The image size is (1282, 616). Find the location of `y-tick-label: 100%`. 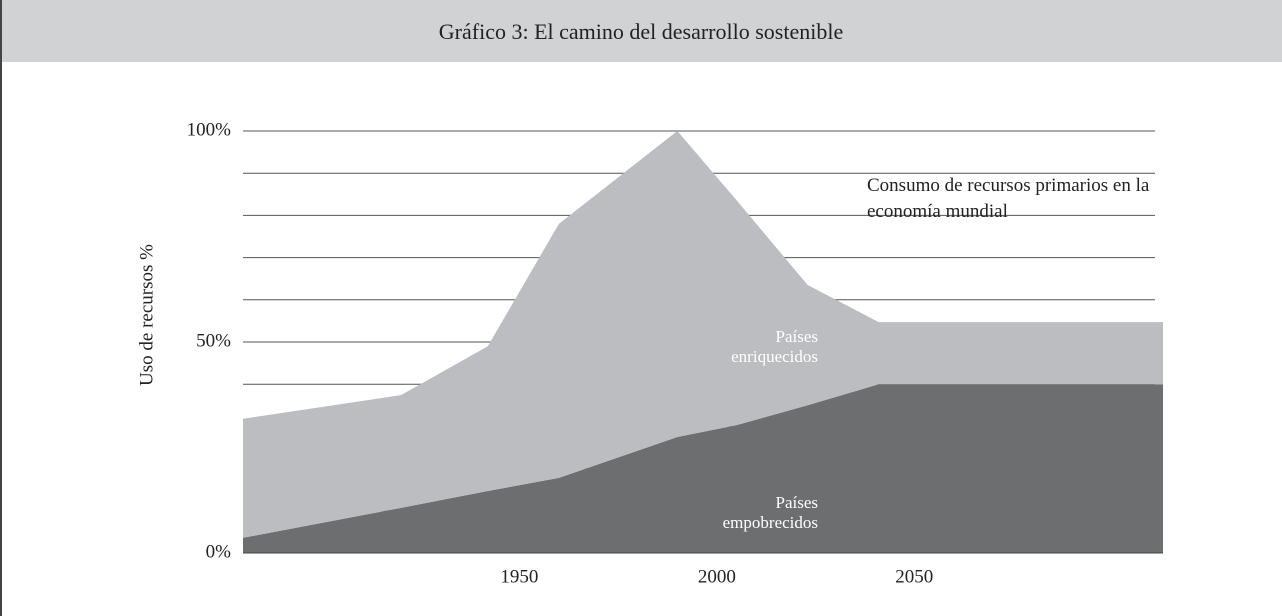

y-tick-label: 100% is located at coordinates (209, 129).